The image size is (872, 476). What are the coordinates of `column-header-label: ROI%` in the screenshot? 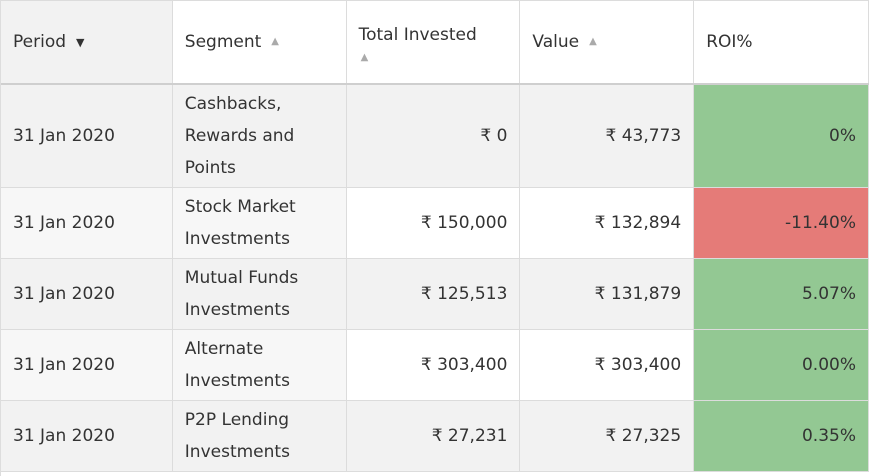 It's located at (729, 42).